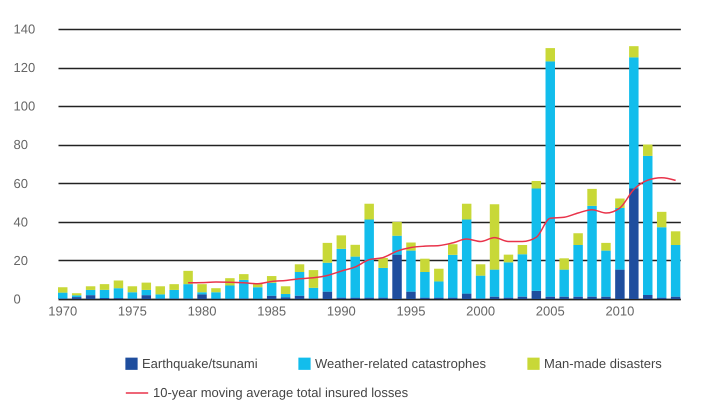 This screenshot has width=716, height=405. Describe the element at coordinates (200, 363) in the screenshot. I see `legend-label: Earthquake/tsunami` at that location.